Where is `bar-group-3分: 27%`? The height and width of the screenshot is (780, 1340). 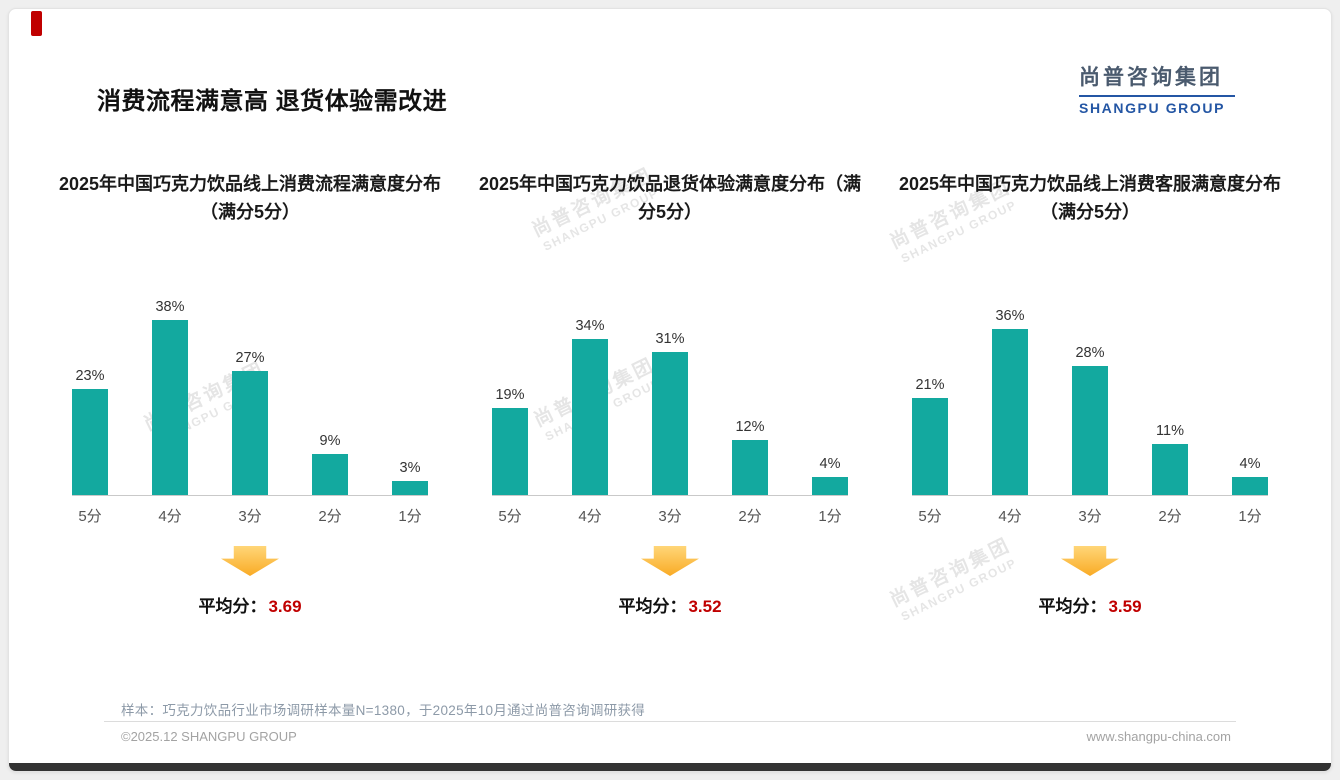 bar-group-3分: 27% is located at coordinates (250, 422).